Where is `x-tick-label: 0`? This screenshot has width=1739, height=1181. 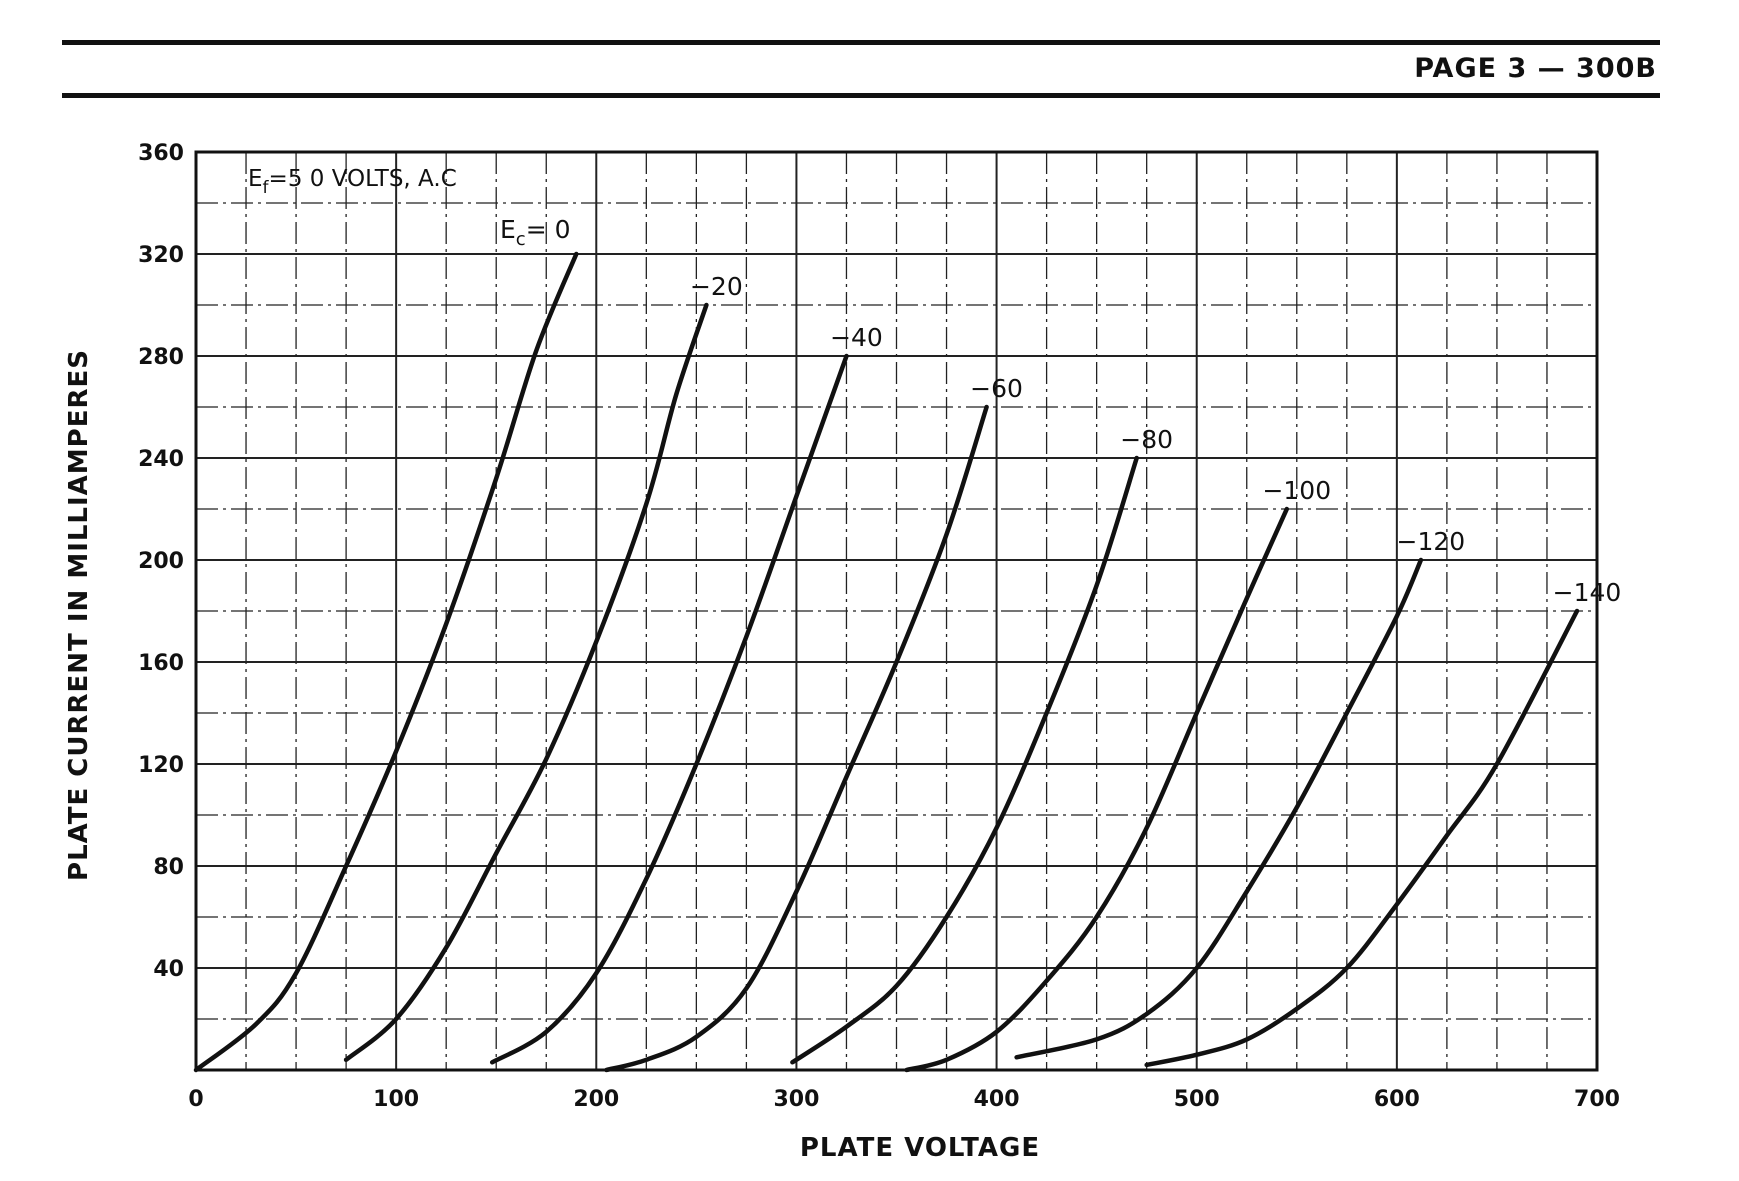 x-tick-label: 0 is located at coordinates (195, 1099).